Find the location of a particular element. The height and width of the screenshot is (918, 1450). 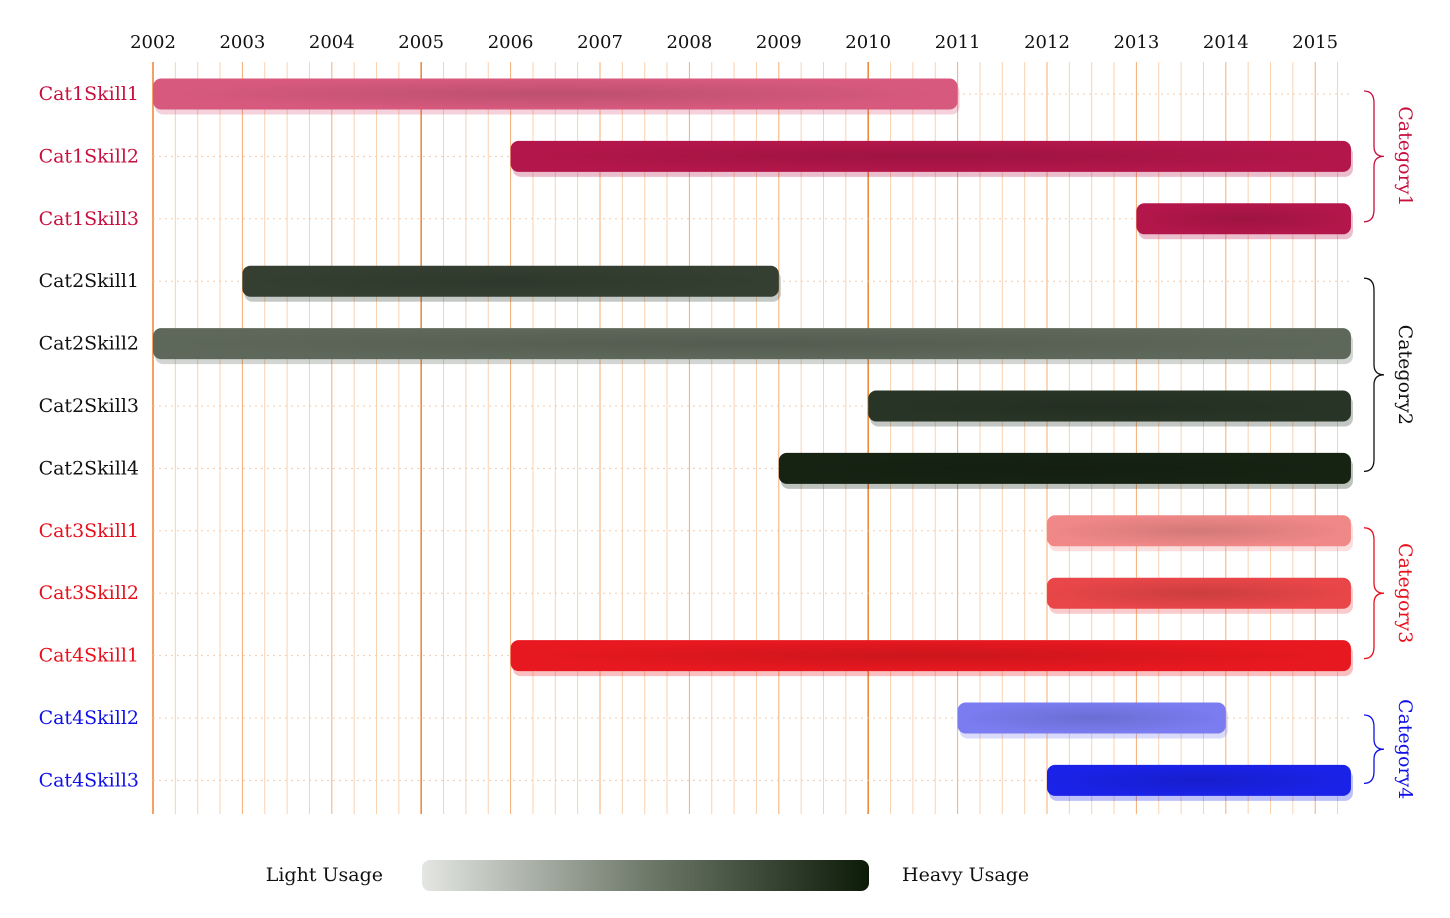

category-label: Category3 is located at coordinates (1405, 593).